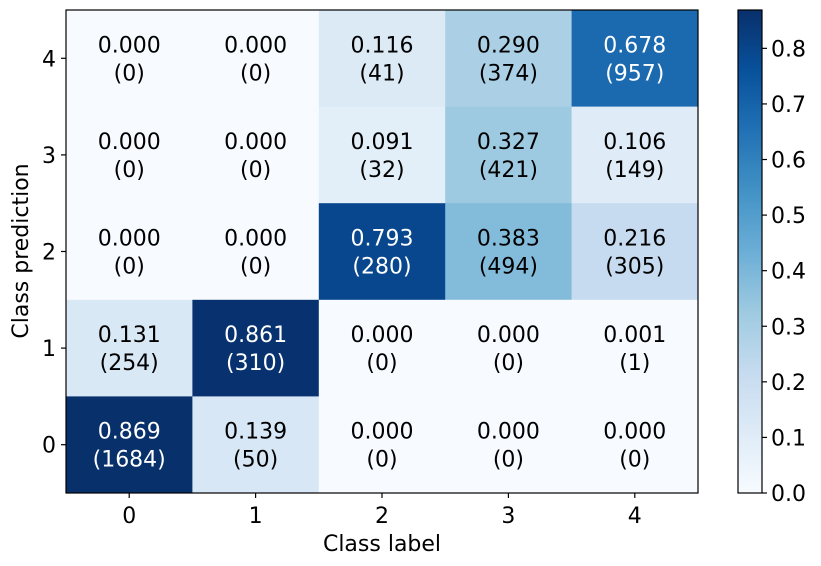 The image size is (821, 566). Describe the element at coordinates (381, 267) in the screenshot. I see `cell-count-label: (280)` at that location.